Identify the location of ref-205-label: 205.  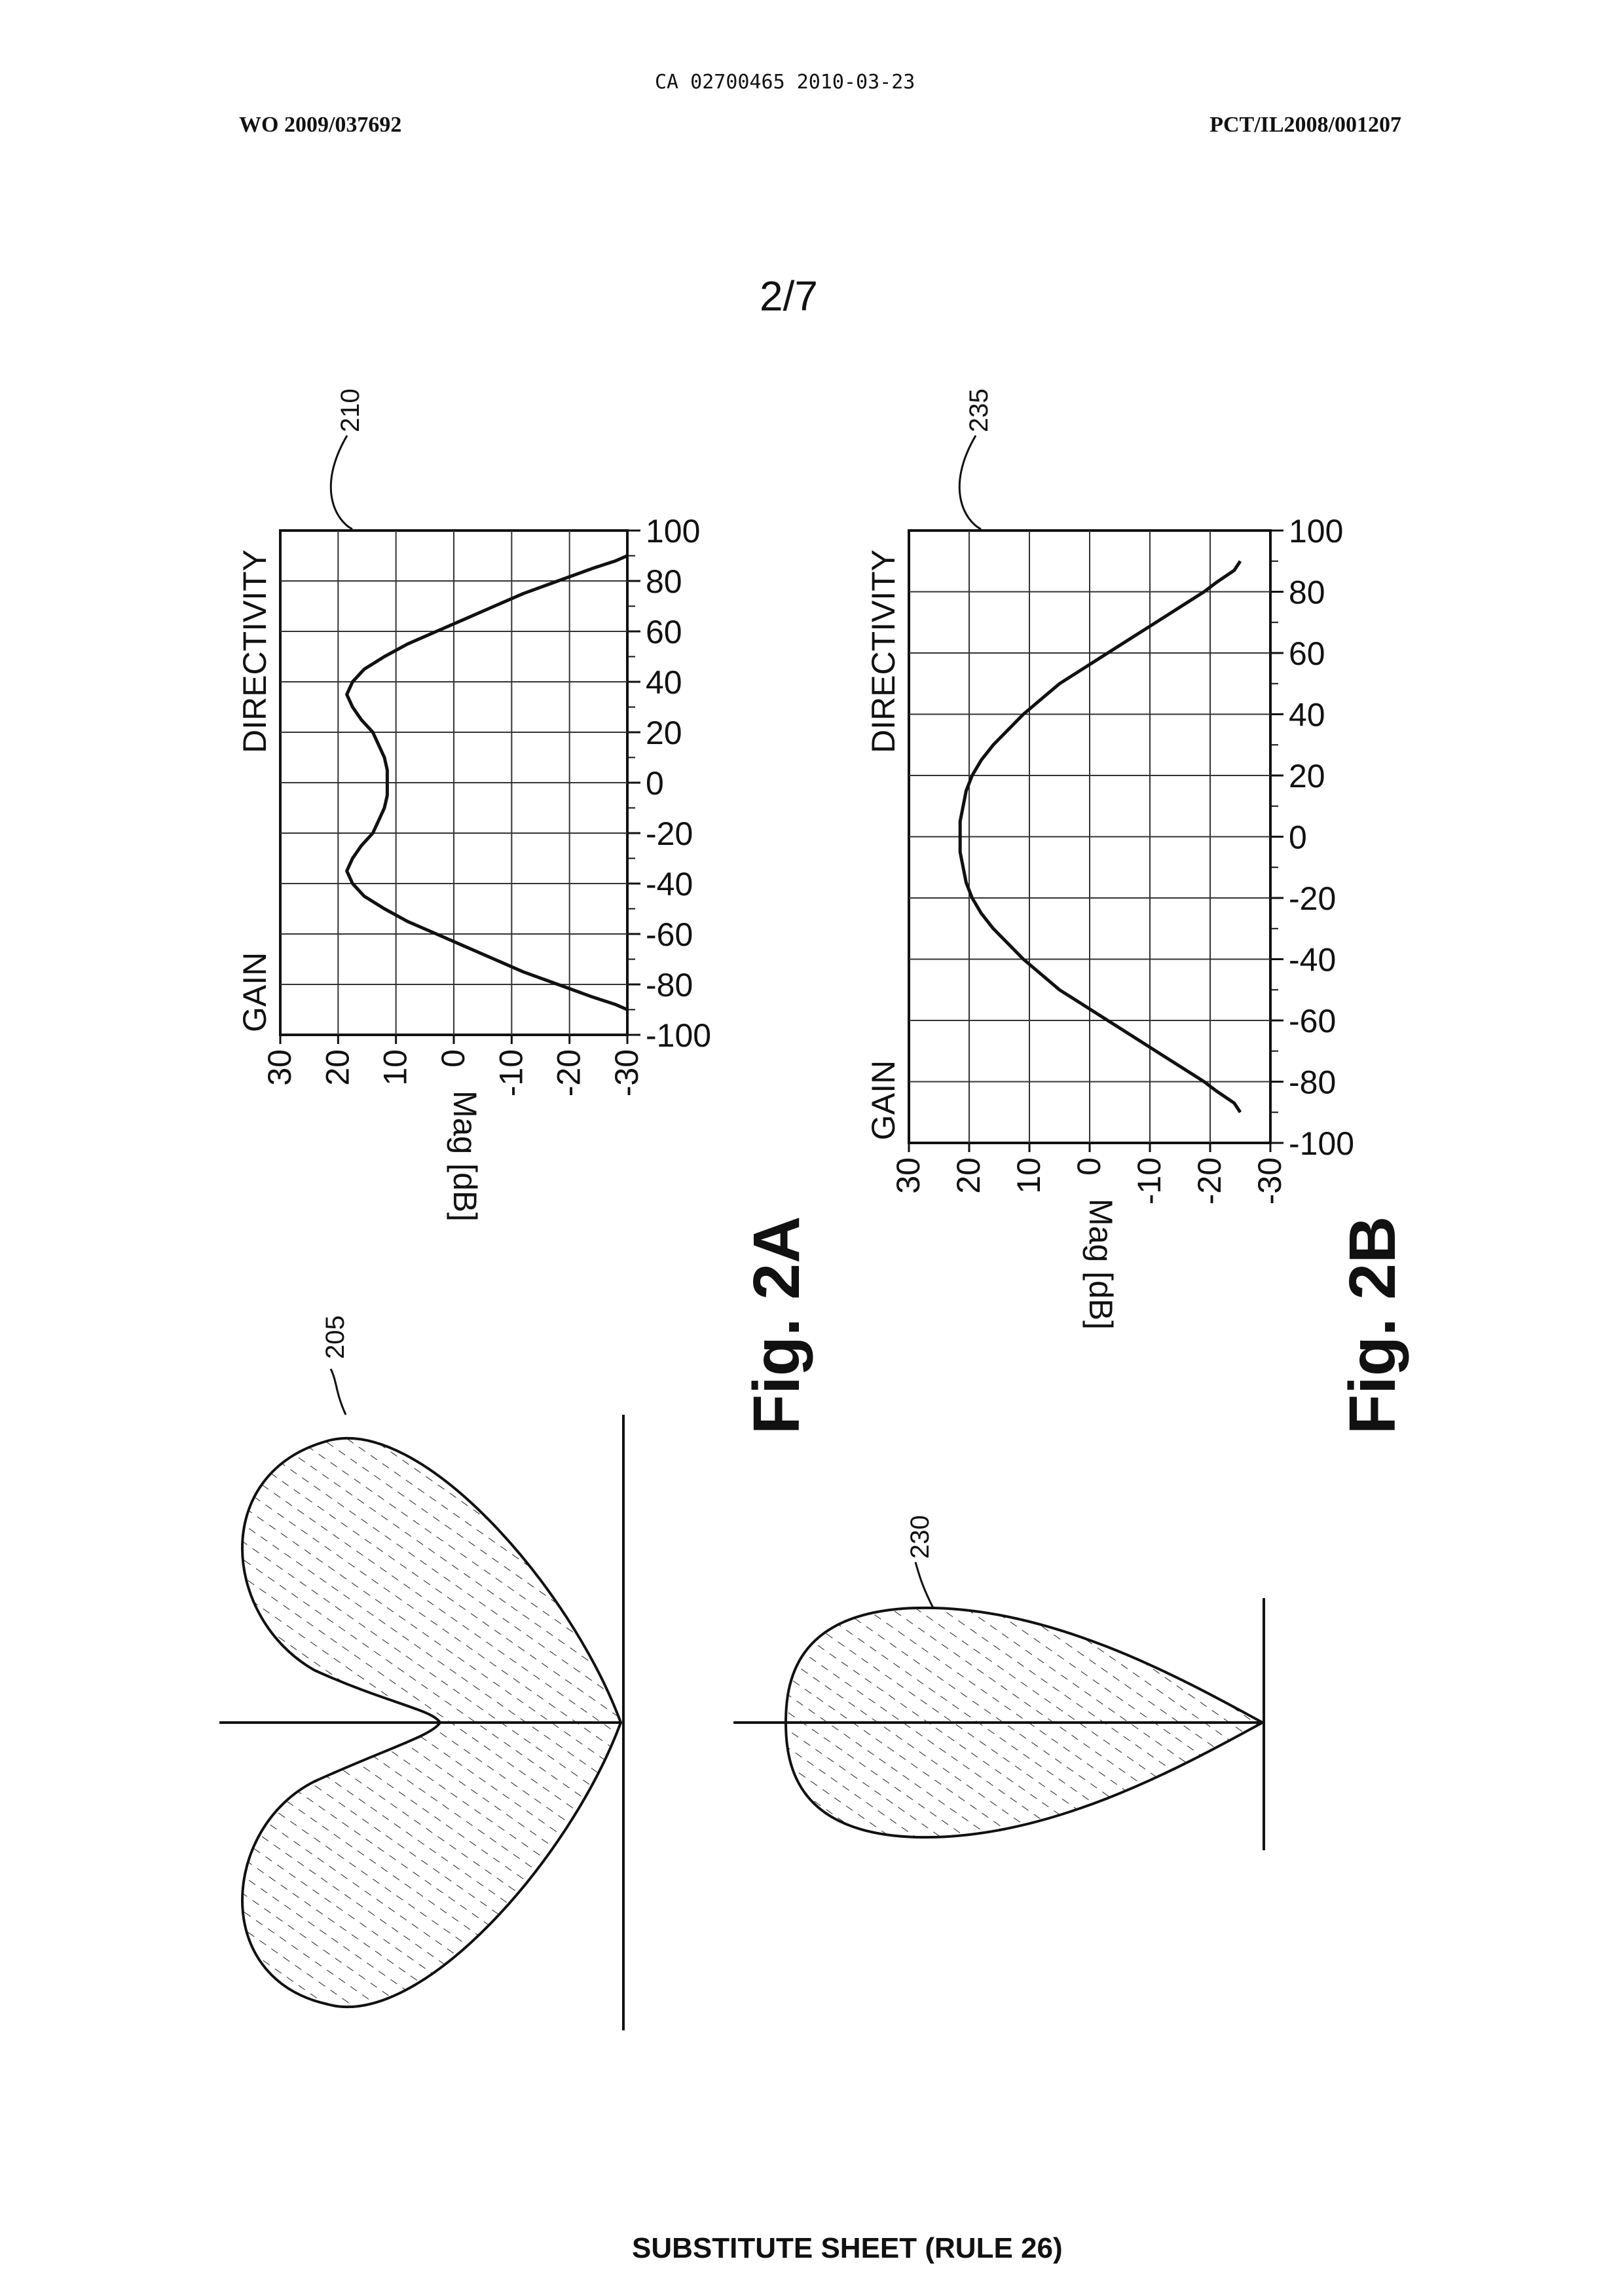
(335, 1337).